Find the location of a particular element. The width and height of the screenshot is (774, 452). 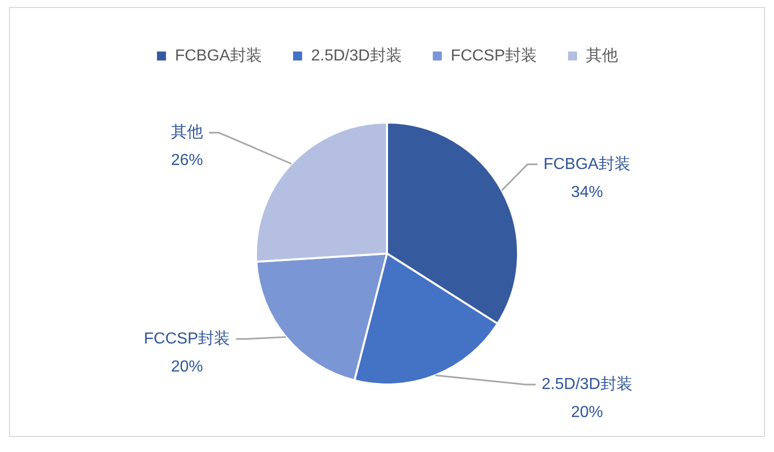

slice-label: FCBGA封装 is located at coordinates (587, 163).